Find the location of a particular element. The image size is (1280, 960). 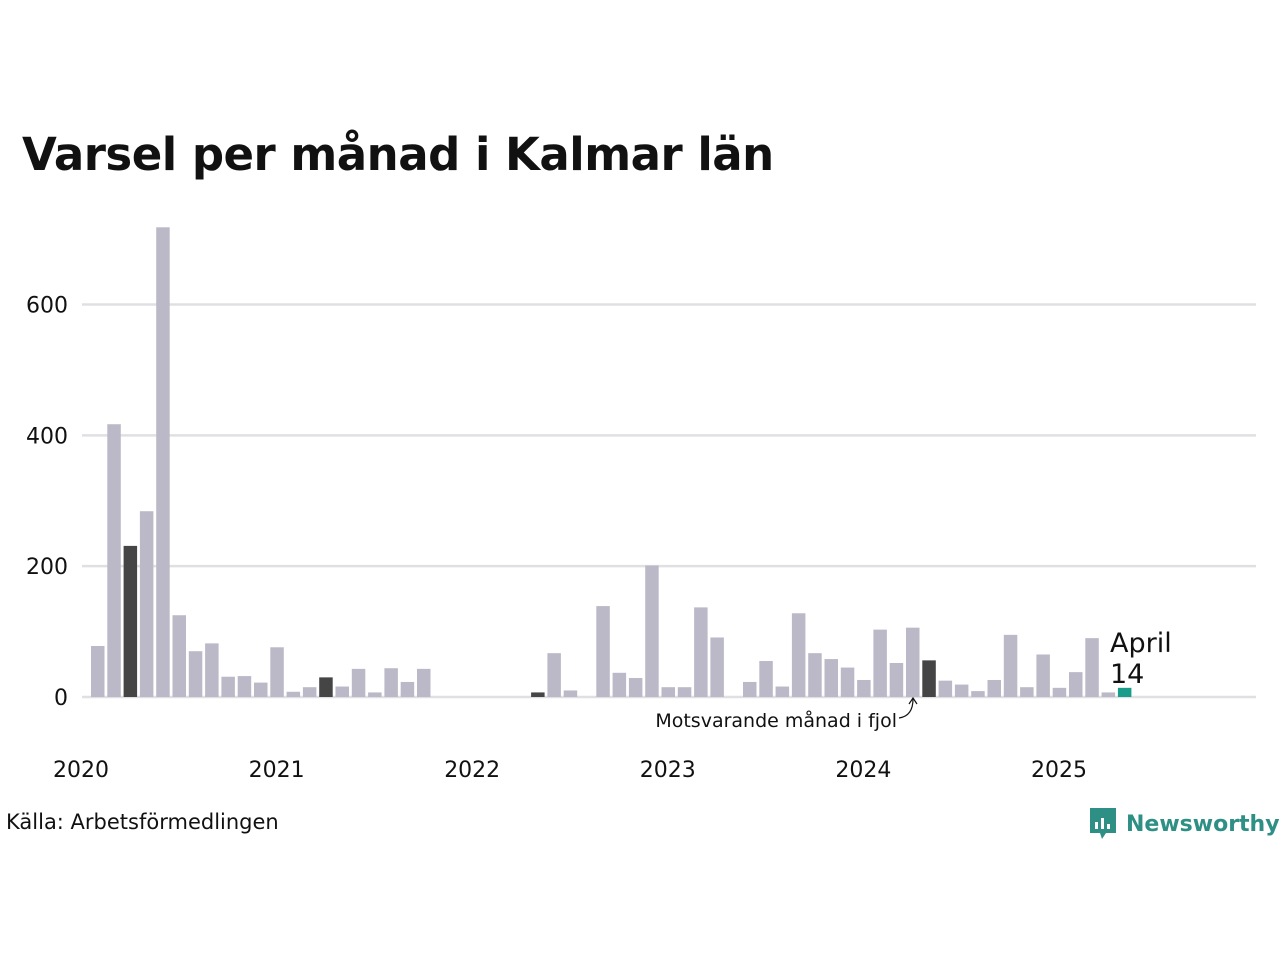

current-month-label: April is located at coordinates (1141, 643).